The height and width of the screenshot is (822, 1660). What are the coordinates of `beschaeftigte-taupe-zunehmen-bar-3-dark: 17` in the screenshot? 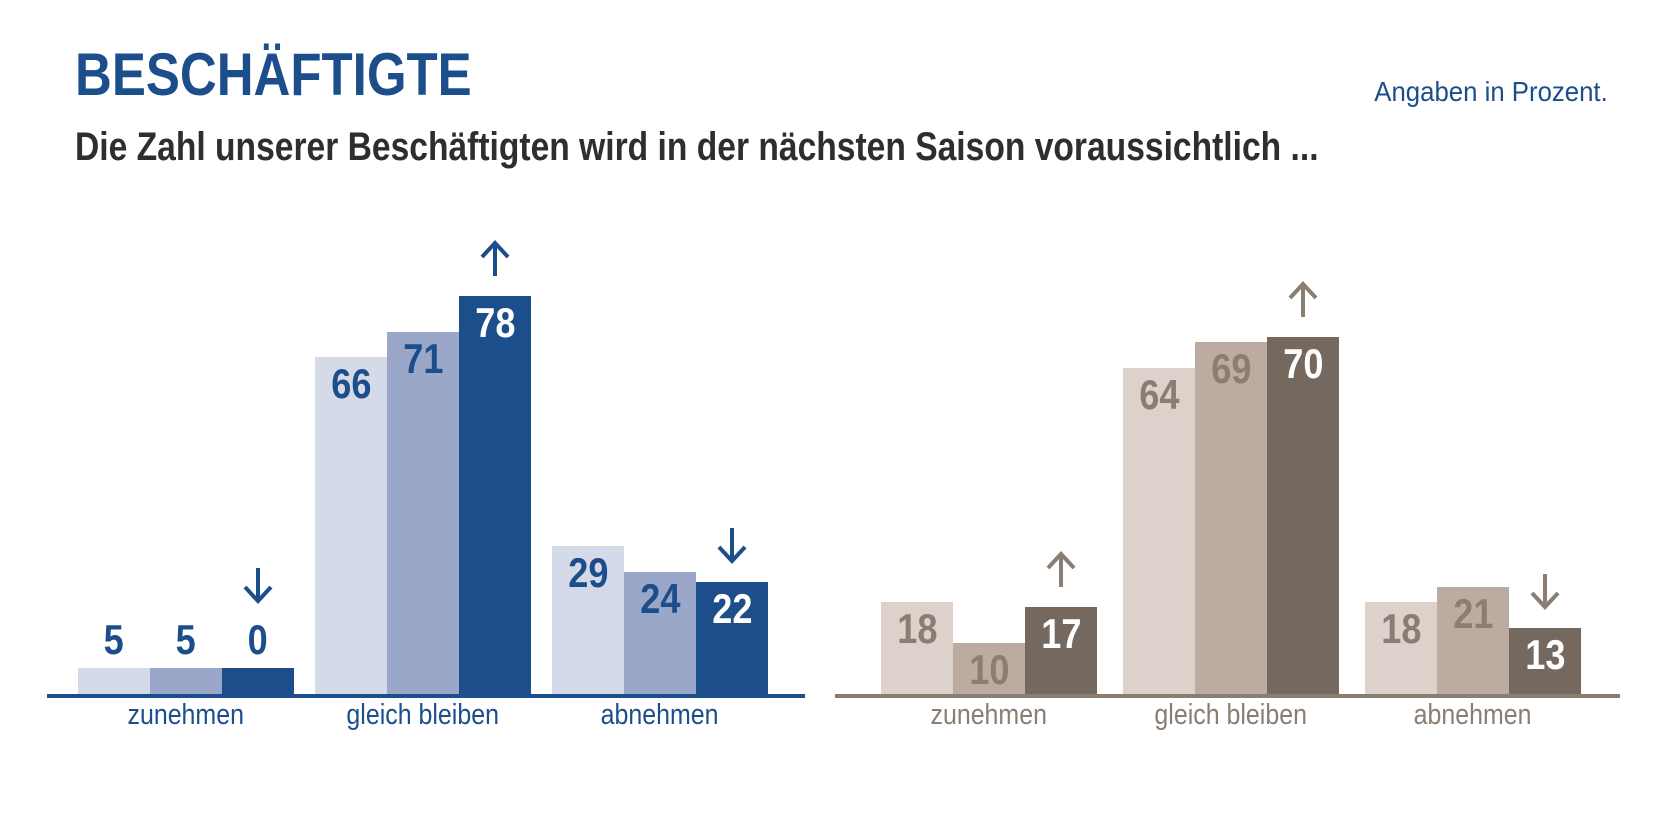 It's located at (1061, 650).